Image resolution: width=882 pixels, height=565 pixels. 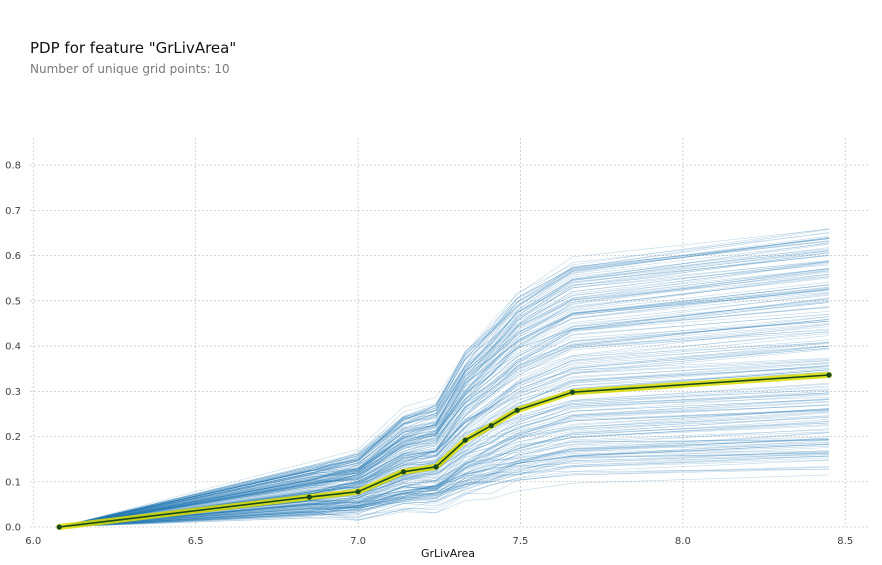 What do you see at coordinates (13, 482) in the screenshot?
I see `y-tick-label: 0.1` at bounding box center [13, 482].